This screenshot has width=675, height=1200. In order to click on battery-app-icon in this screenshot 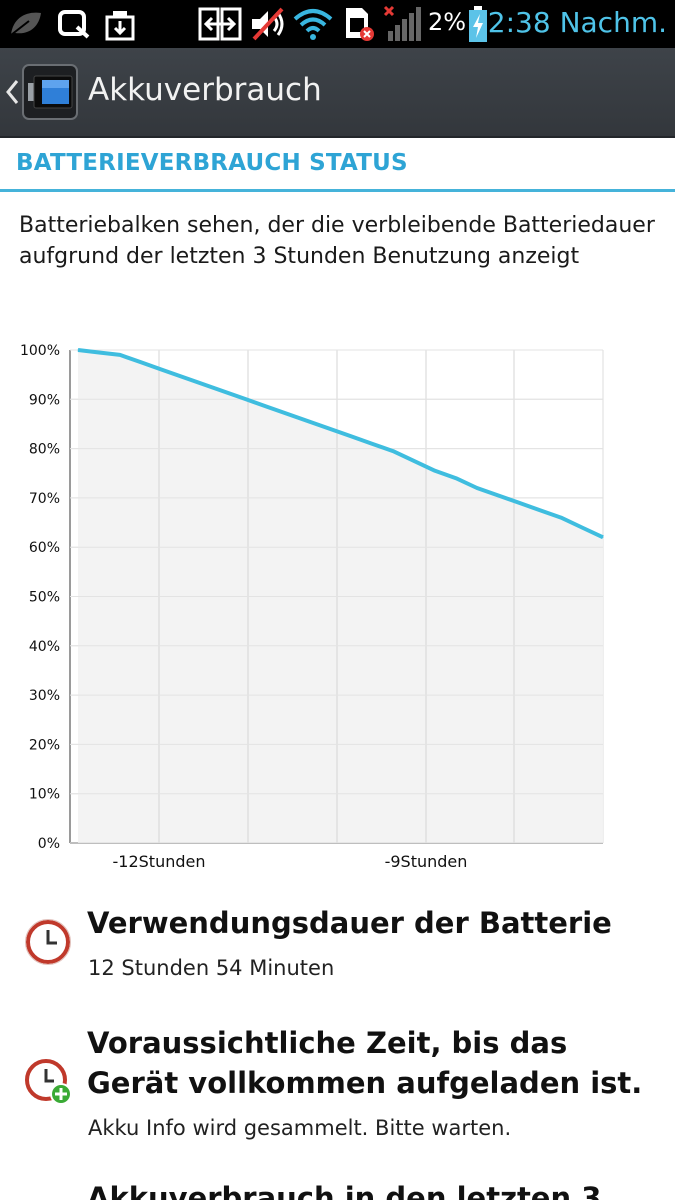, I will do `click(50, 92)`.